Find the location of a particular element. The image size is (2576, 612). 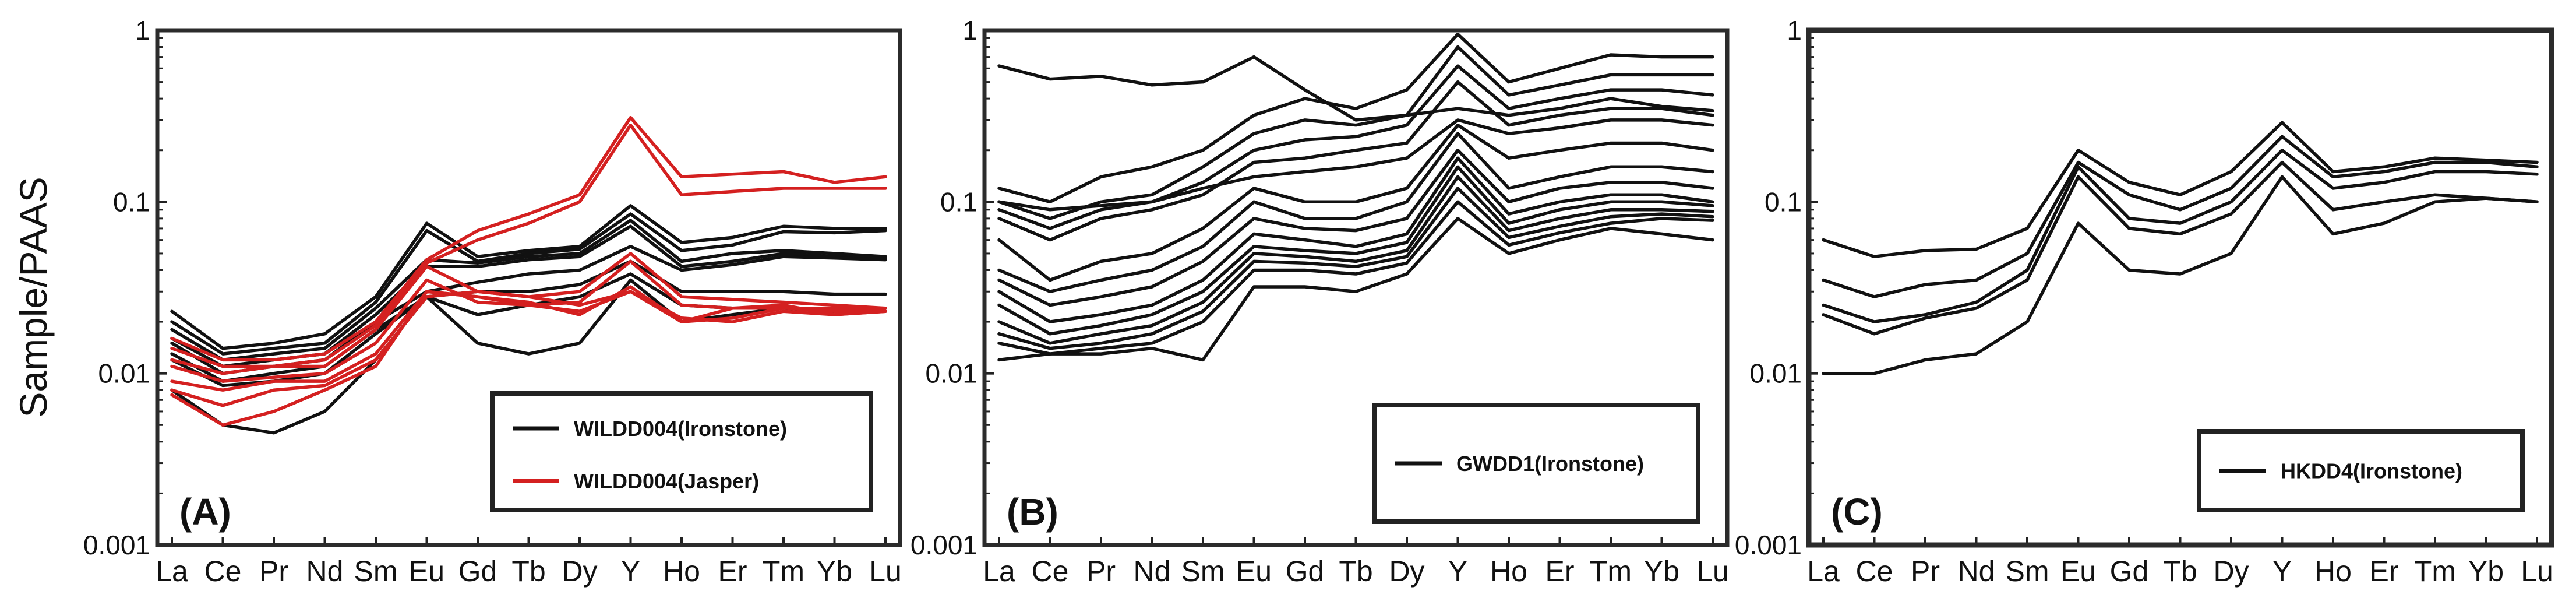

legend-entry-label: WILDD004(Jasper) is located at coordinates (667, 481).